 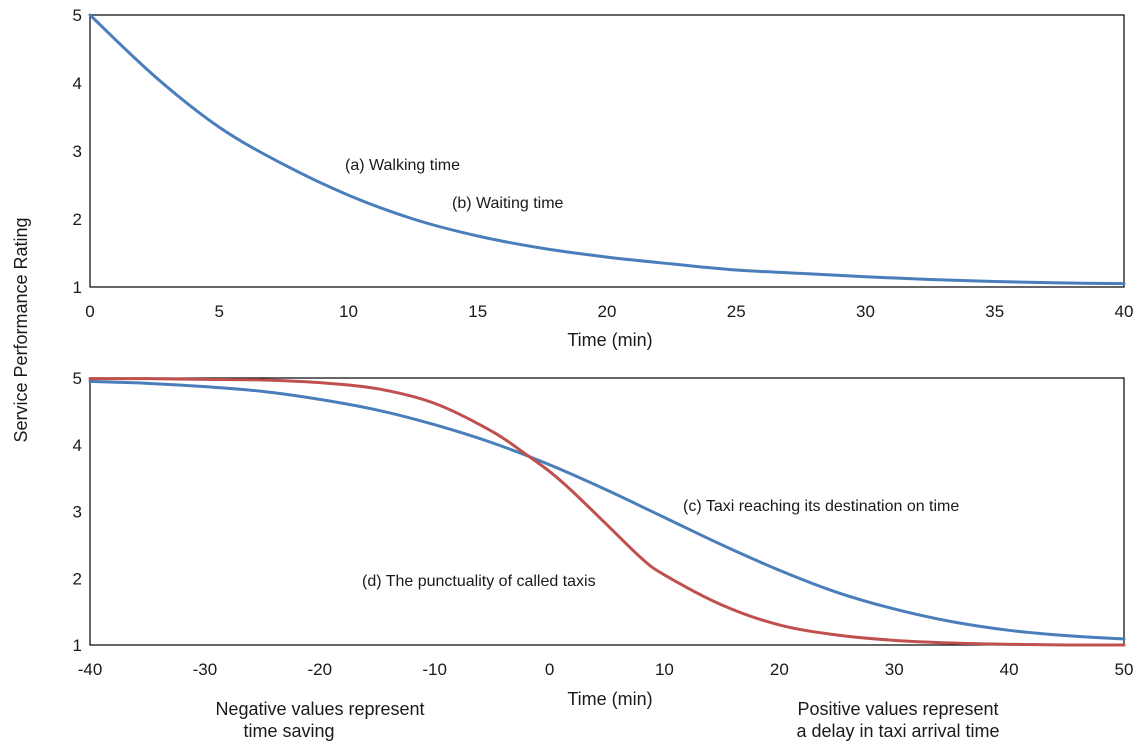 What do you see at coordinates (77, 287) in the screenshot?
I see `top-y-tick-label: 1` at bounding box center [77, 287].